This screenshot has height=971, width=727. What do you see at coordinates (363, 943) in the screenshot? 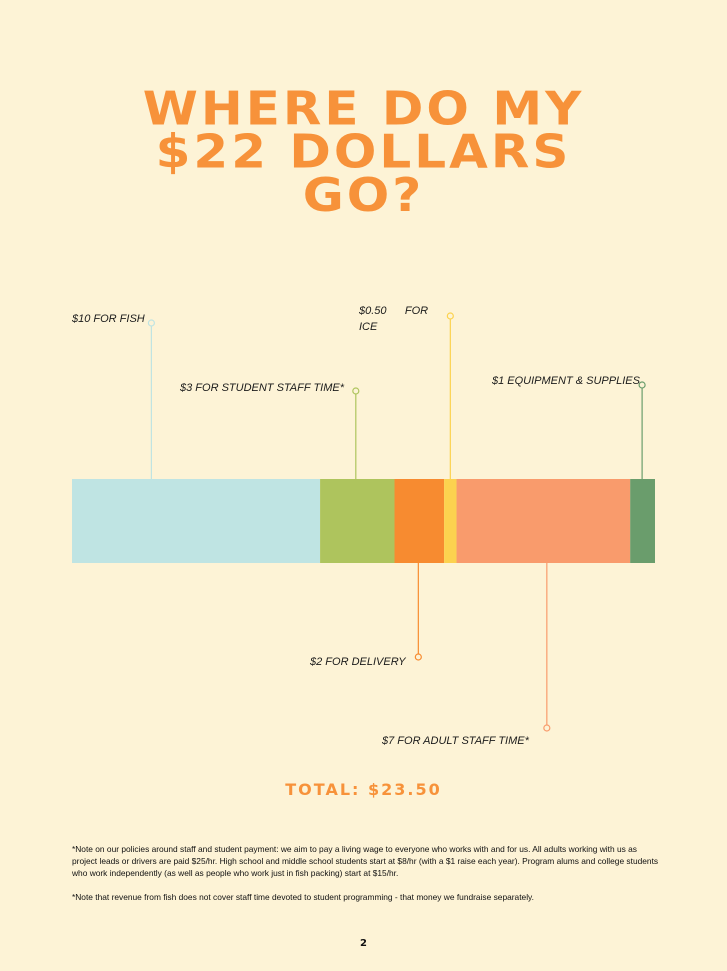
I see `page-number: 2` at bounding box center [363, 943].